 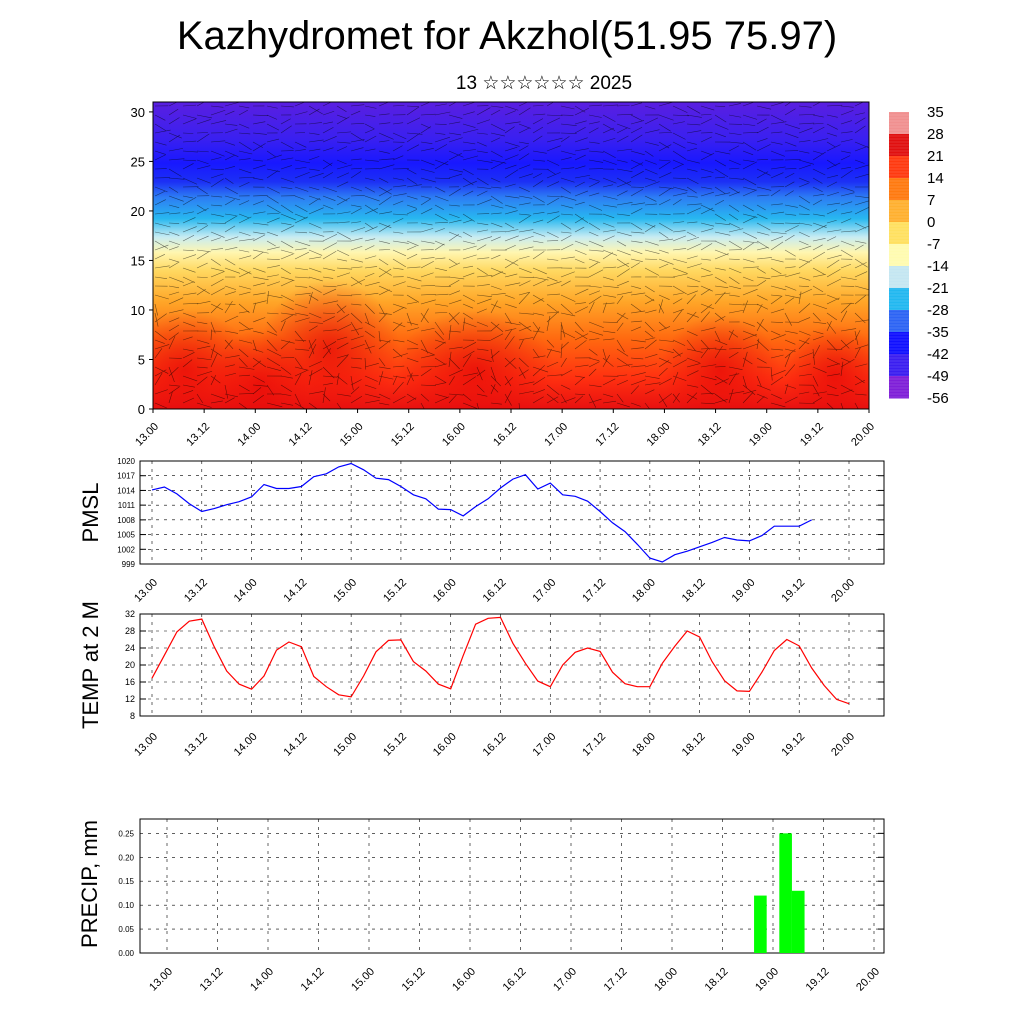 What do you see at coordinates (785, 893) in the screenshot?
I see `precip-bar` at bounding box center [785, 893].